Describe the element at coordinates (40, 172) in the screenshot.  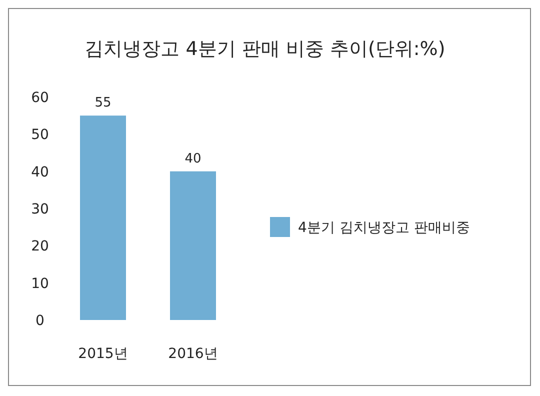
I see `y-tick-label: 40` at that location.